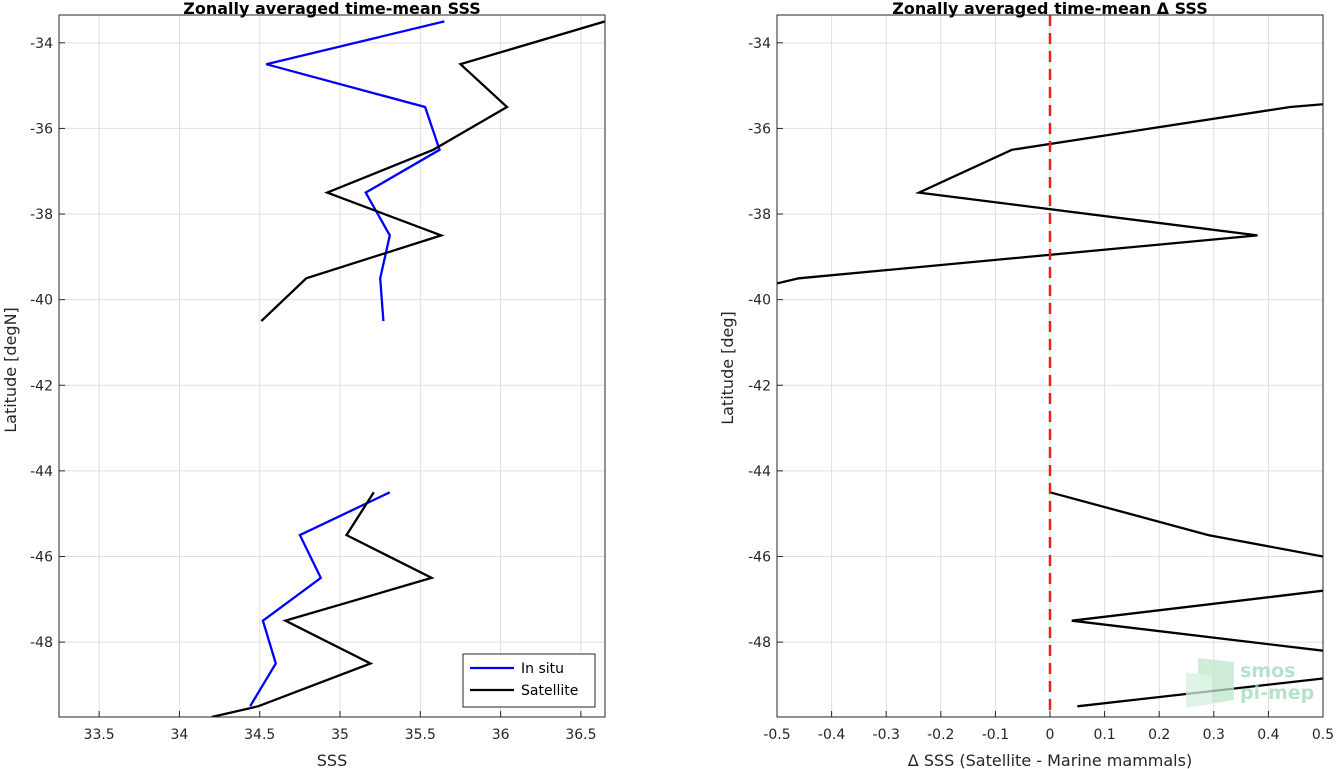 The height and width of the screenshot is (769, 1336). I want to click on x-tick-label: 0.5, so click(1323, 735).